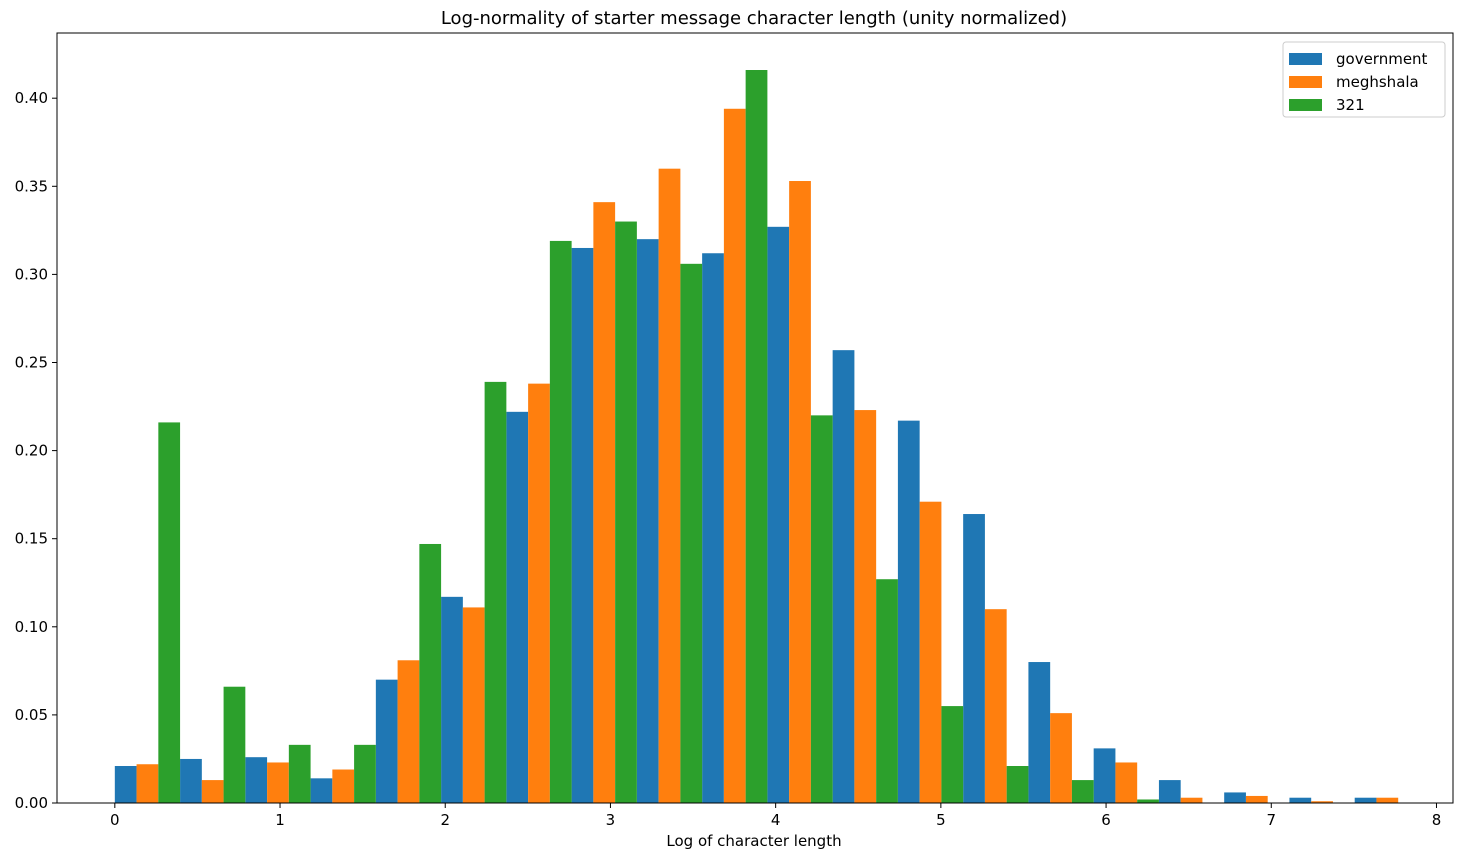 This screenshot has height=858, width=1461. What do you see at coordinates (31, 98) in the screenshot?
I see `y-tick-label: 0.40` at bounding box center [31, 98].